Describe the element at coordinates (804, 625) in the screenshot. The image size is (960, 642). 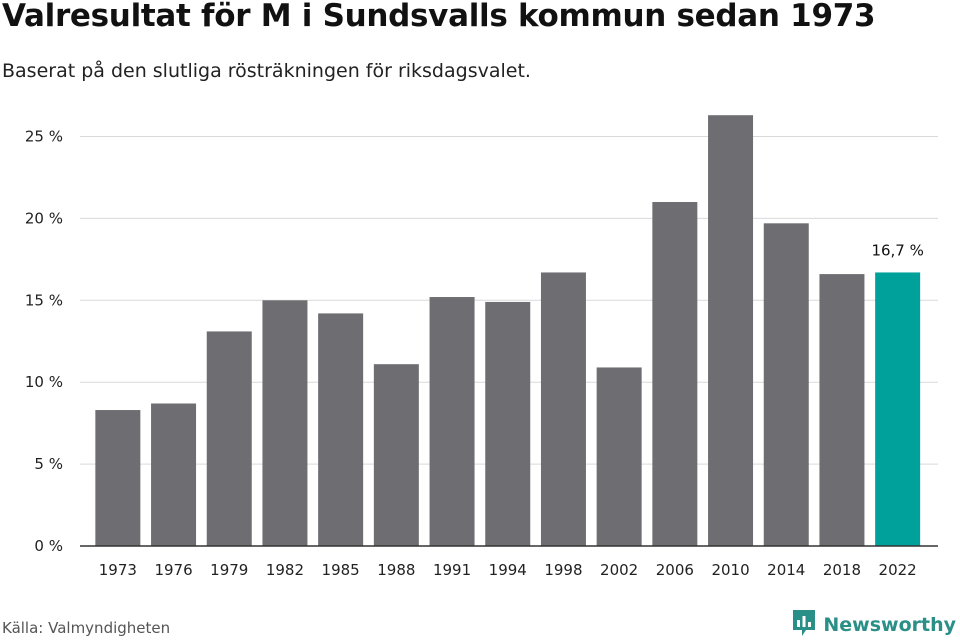
I see `newsworthy-logo-icon` at that location.